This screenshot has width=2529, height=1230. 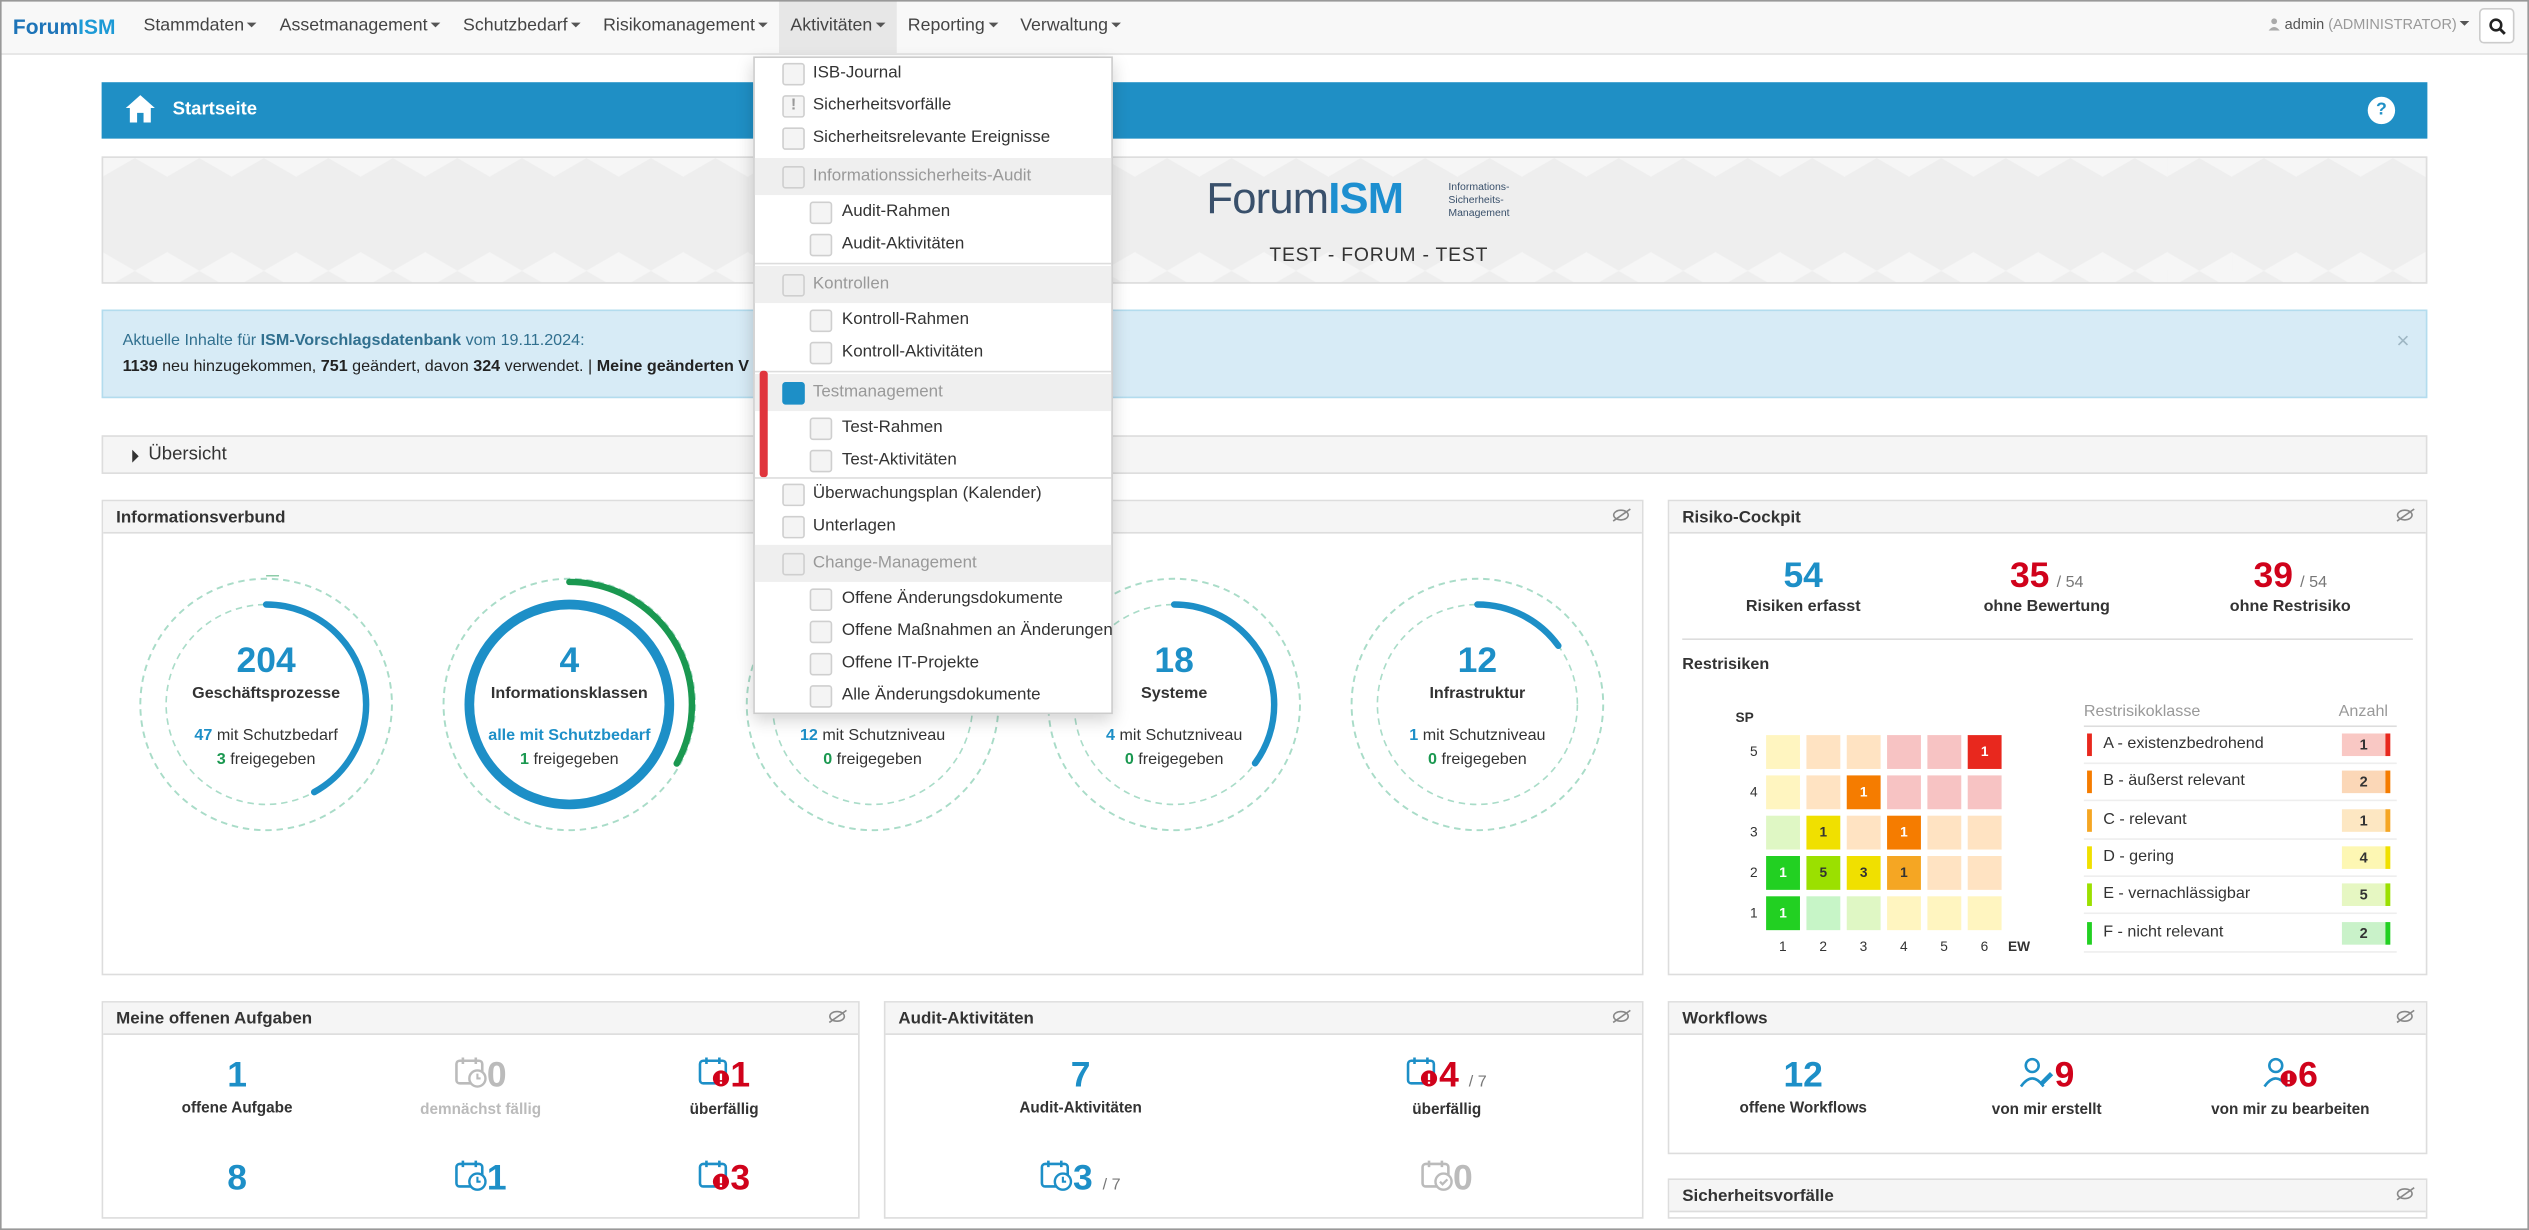 What do you see at coordinates (522, 26) in the screenshot?
I see `nav-schutzbedarf: Schutzbedarf` at bounding box center [522, 26].